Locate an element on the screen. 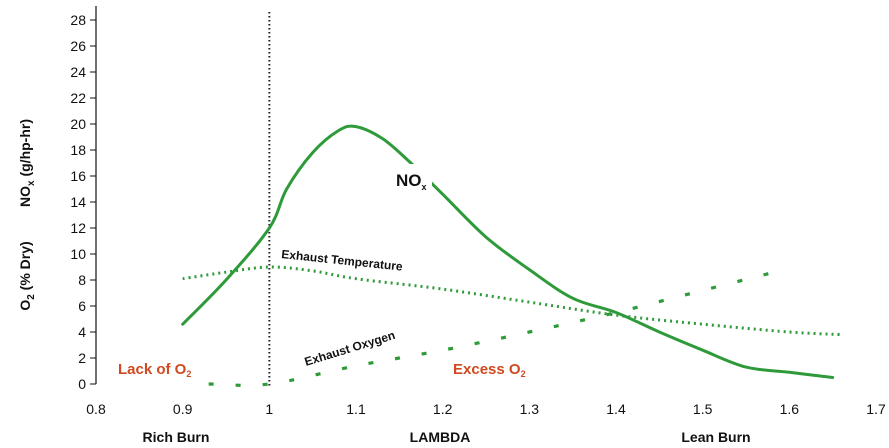  y-tick-label: 26 is located at coordinates (78, 46).